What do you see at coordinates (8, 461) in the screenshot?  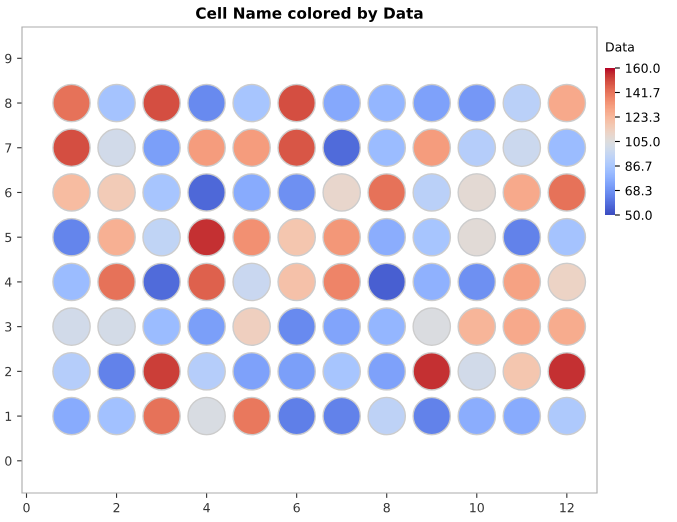 I see `y-tick-label: 0` at bounding box center [8, 461].